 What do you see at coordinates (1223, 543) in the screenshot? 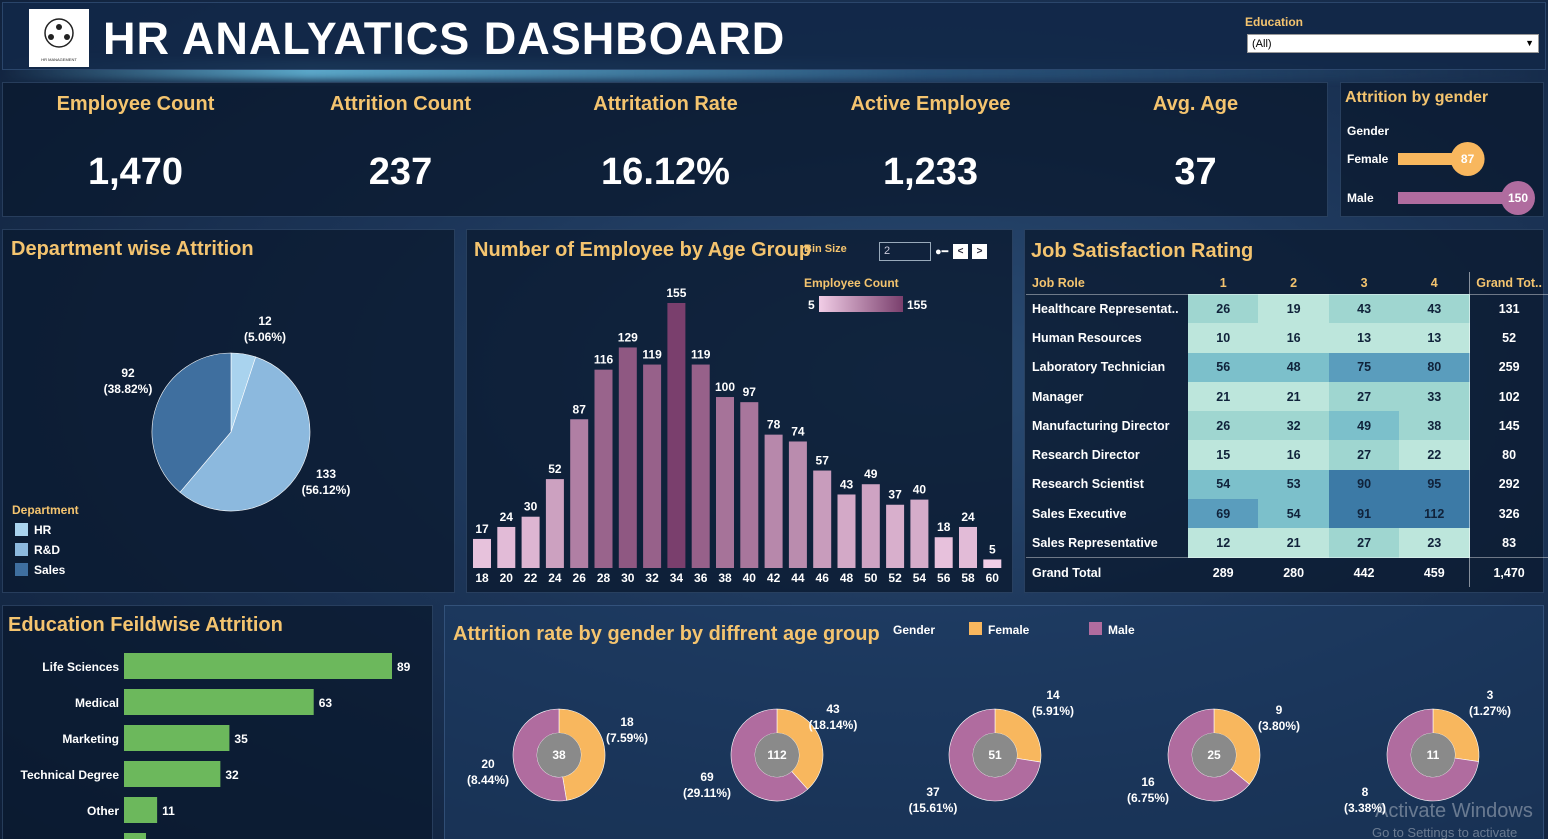
I see `rating-cell: 12` at bounding box center [1223, 543].